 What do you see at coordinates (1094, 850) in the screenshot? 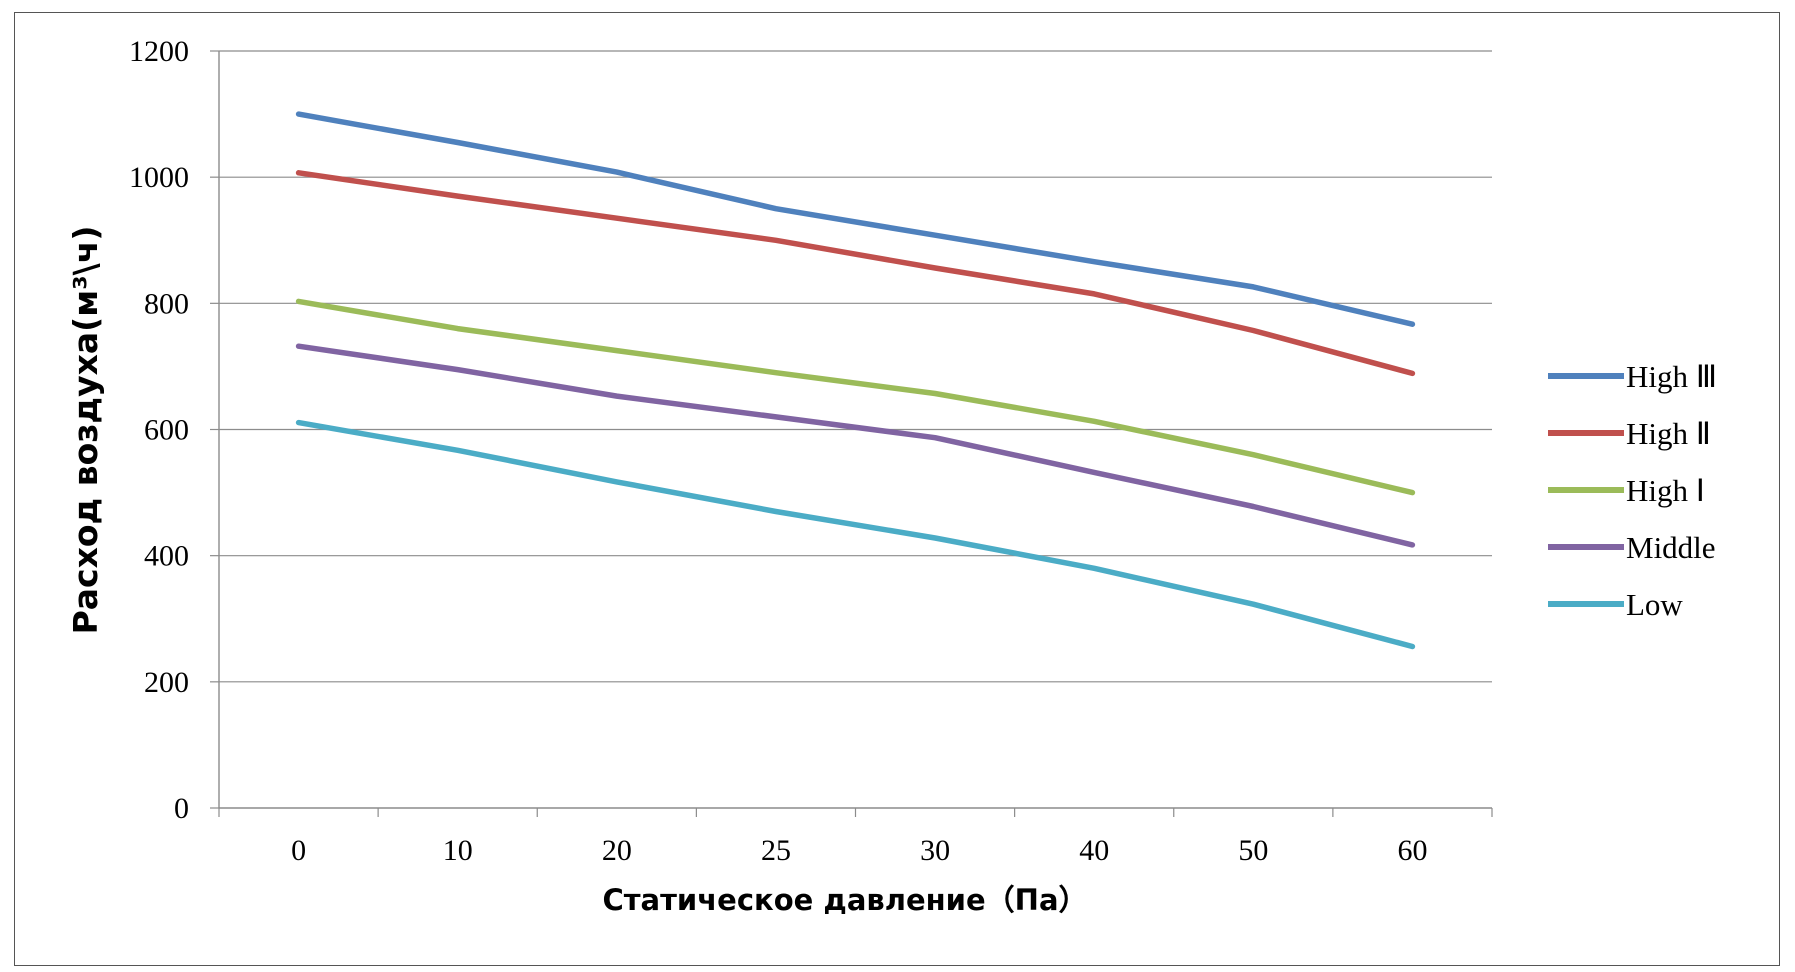
I see `x-tick-label: 40` at bounding box center [1094, 850].